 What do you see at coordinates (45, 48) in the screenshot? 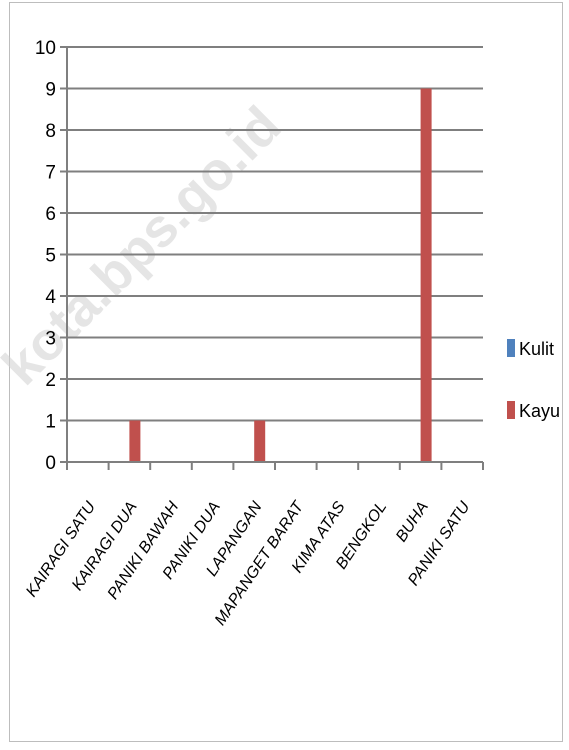
I see `y-tick-label: 10` at bounding box center [45, 48].